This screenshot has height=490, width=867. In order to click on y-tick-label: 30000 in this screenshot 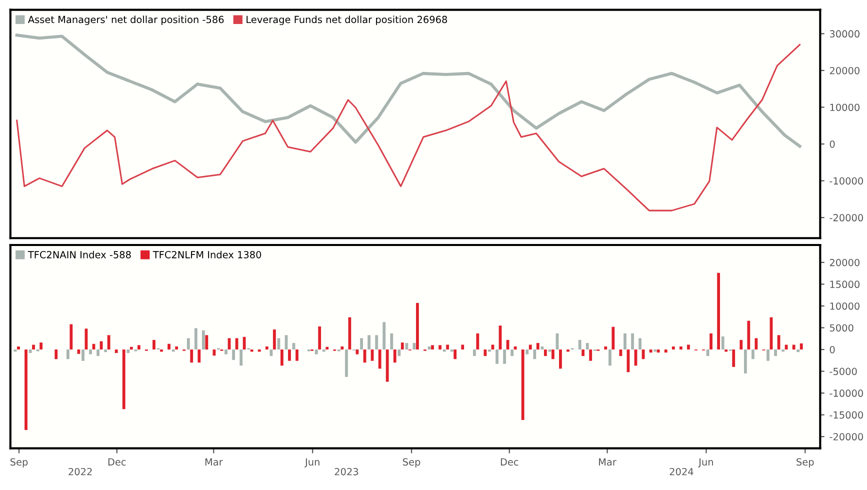, I will do `click(845, 34)`.